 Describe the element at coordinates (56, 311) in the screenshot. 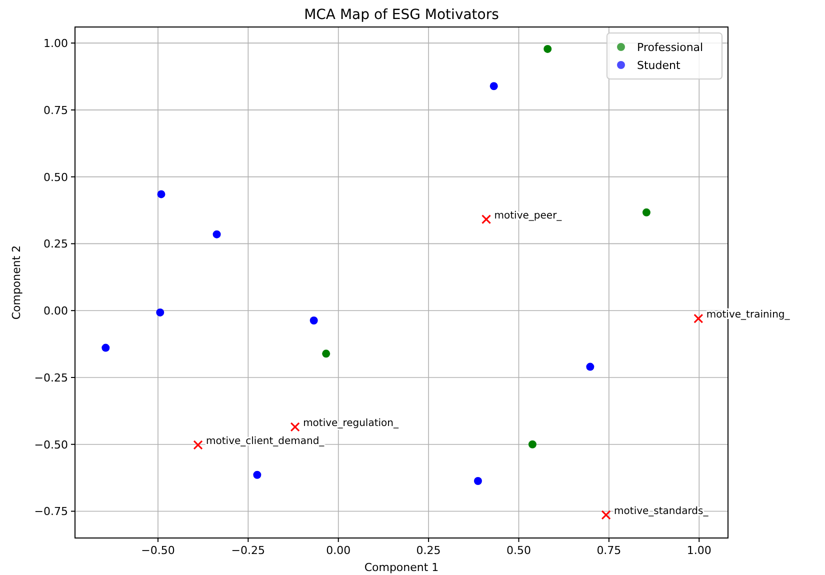

I see `y-tick-label: 0.00` at that location.